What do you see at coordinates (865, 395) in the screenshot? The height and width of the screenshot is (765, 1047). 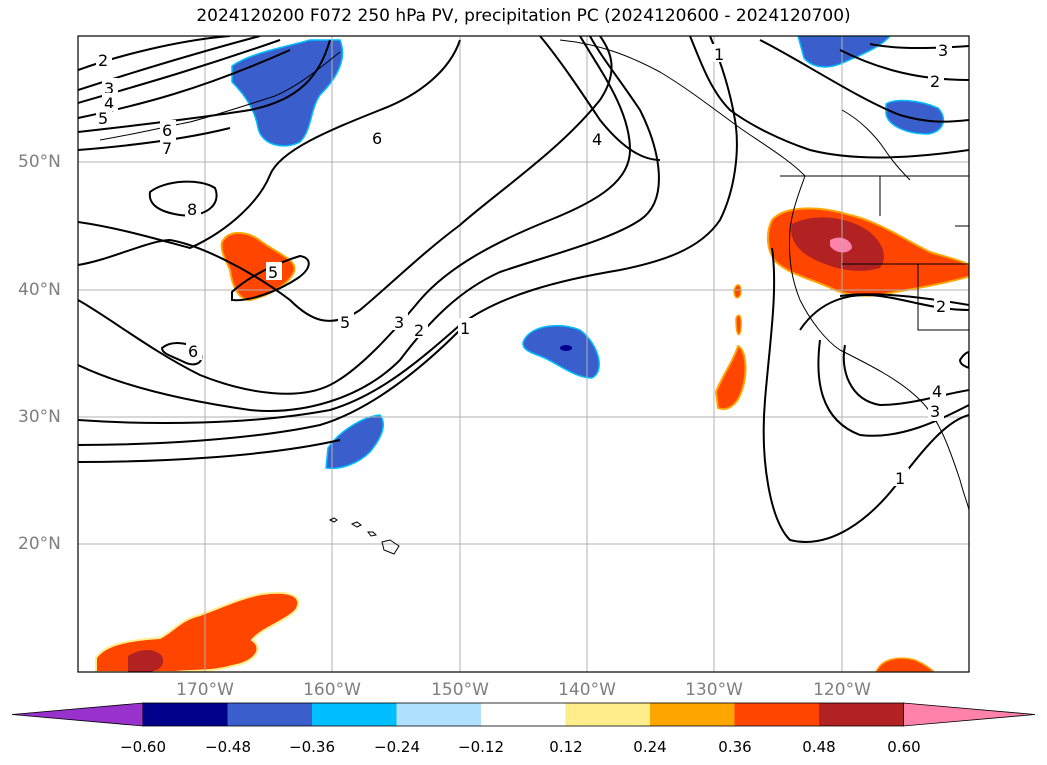 I see `pv-contour-1-trough` at bounding box center [865, 395].